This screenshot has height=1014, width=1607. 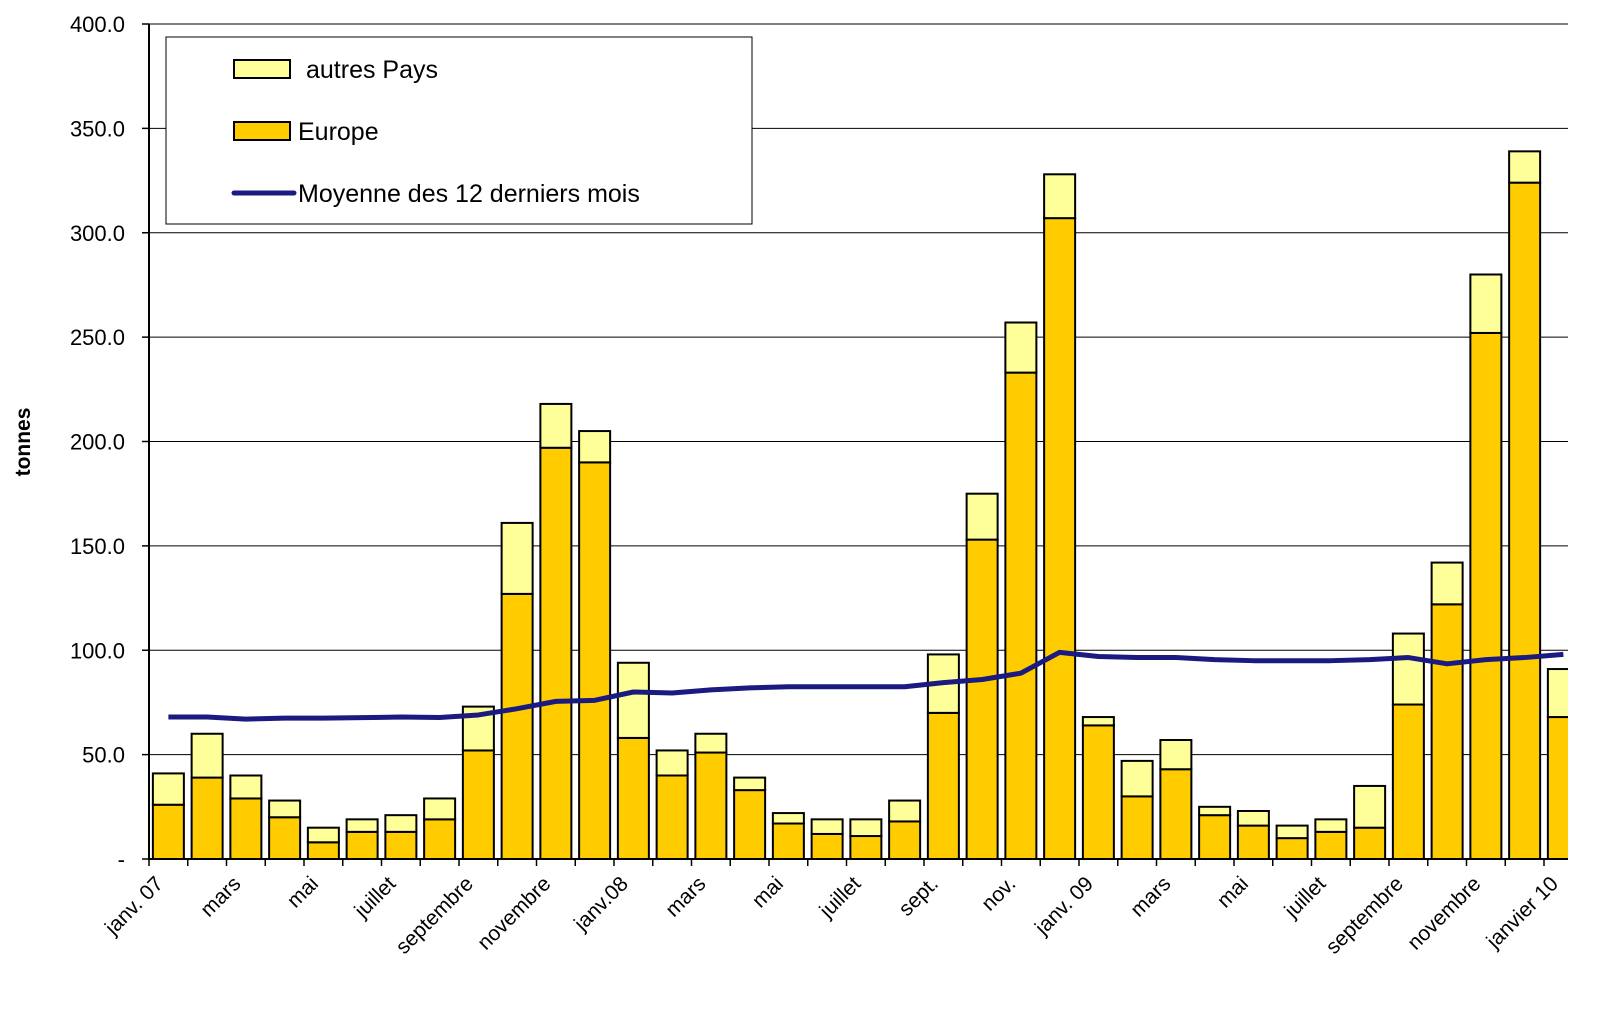 I want to click on x-tick-label: nov., so click(x=998, y=893).